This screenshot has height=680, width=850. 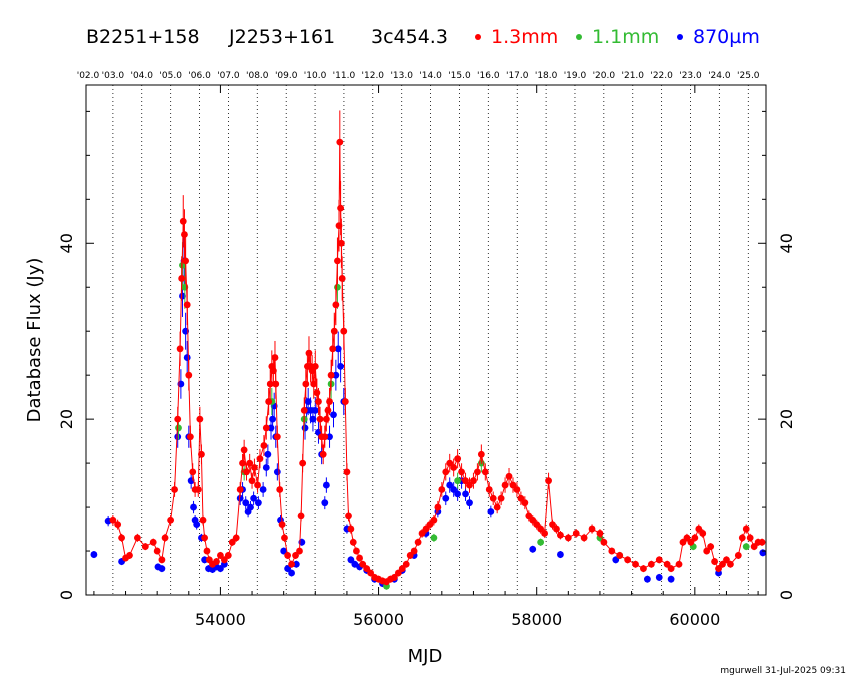 What do you see at coordinates (459, 76) in the screenshot?
I see `year-tick-label: '15.0` at bounding box center [459, 76].